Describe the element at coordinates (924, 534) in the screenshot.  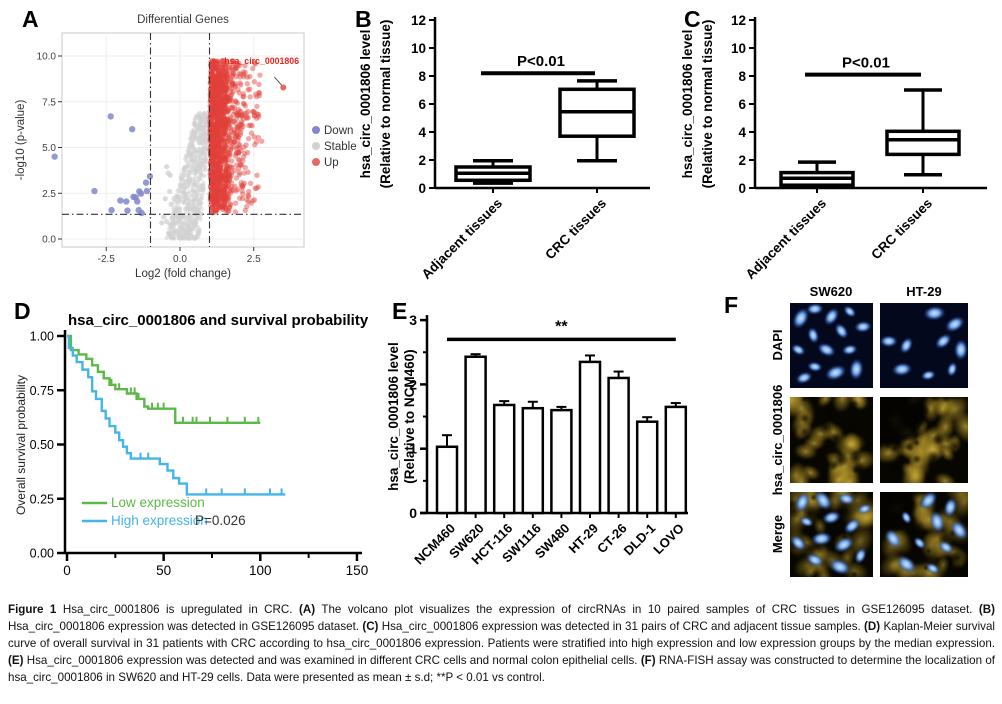
I see `micrograph-merge-ht29` at that location.